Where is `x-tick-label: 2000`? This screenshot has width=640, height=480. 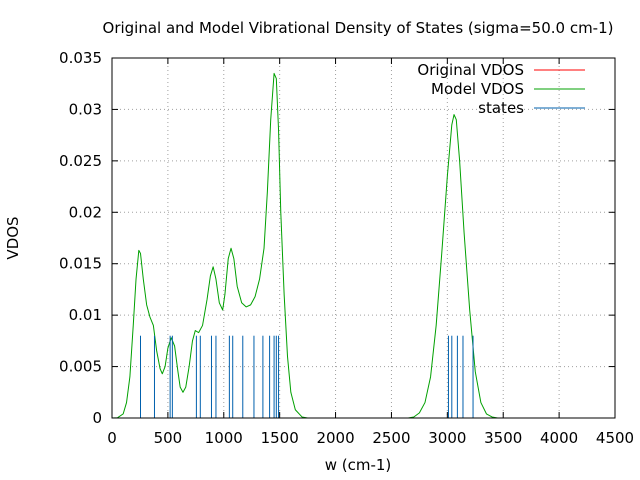 x-tick-label: 2000 is located at coordinates (335, 438).